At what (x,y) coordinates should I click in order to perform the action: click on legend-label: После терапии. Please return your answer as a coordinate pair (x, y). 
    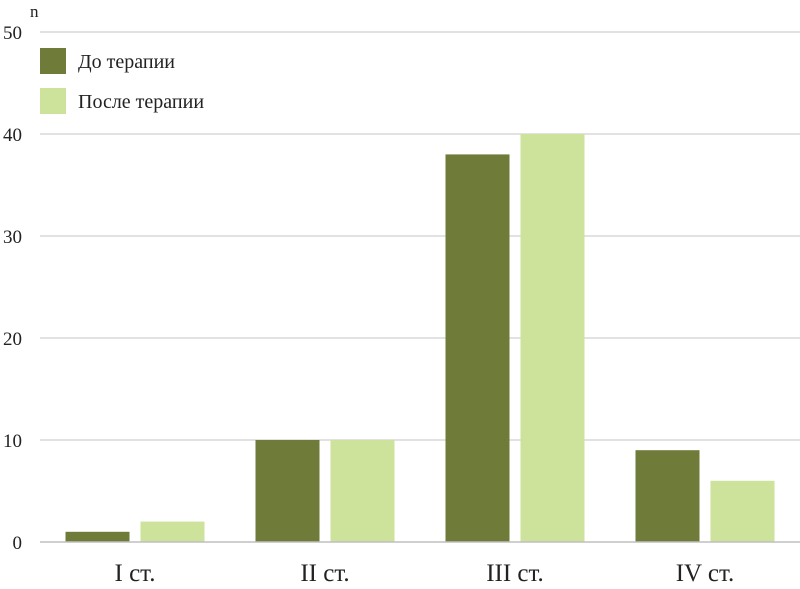
    Looking at the image, I should click on (141, 102).